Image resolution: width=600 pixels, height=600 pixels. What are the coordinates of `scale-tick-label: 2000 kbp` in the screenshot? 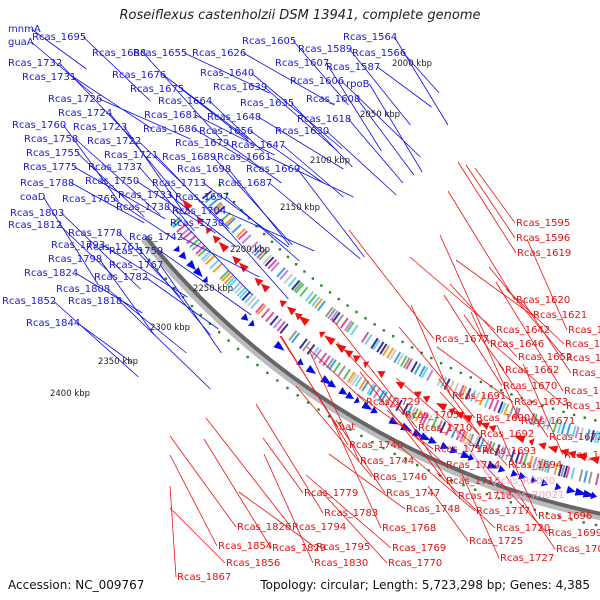 It's located at (412, 64).